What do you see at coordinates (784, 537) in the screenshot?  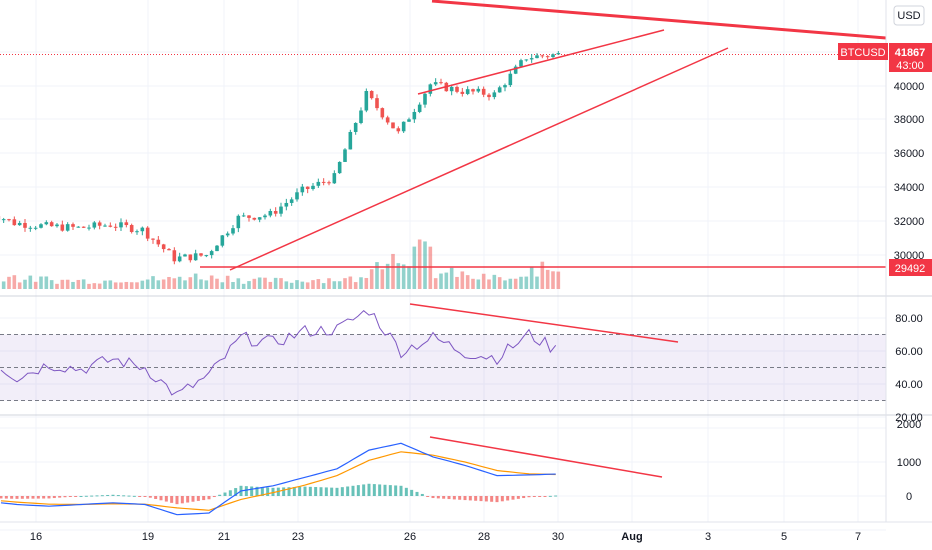 I see `time-tick-label: 5` at bounding box center [784, 537].